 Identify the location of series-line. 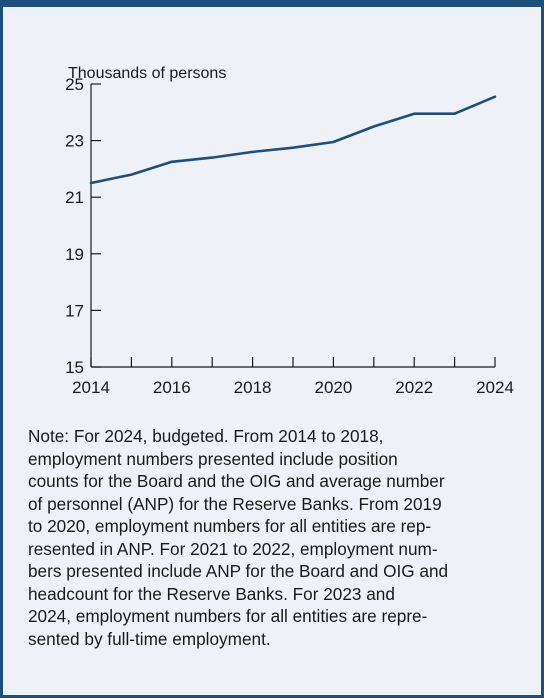
(293, 140).